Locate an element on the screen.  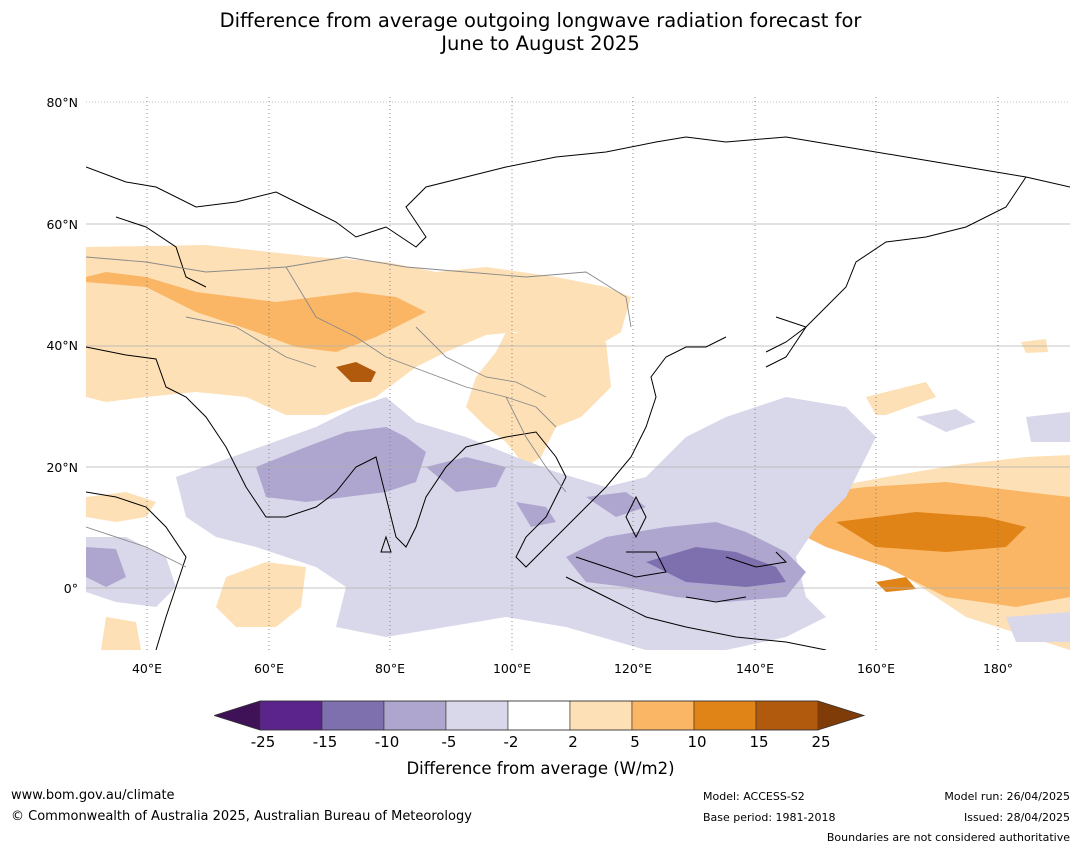
lon-label-140e: 140°E is located at coordinates (754, 668).